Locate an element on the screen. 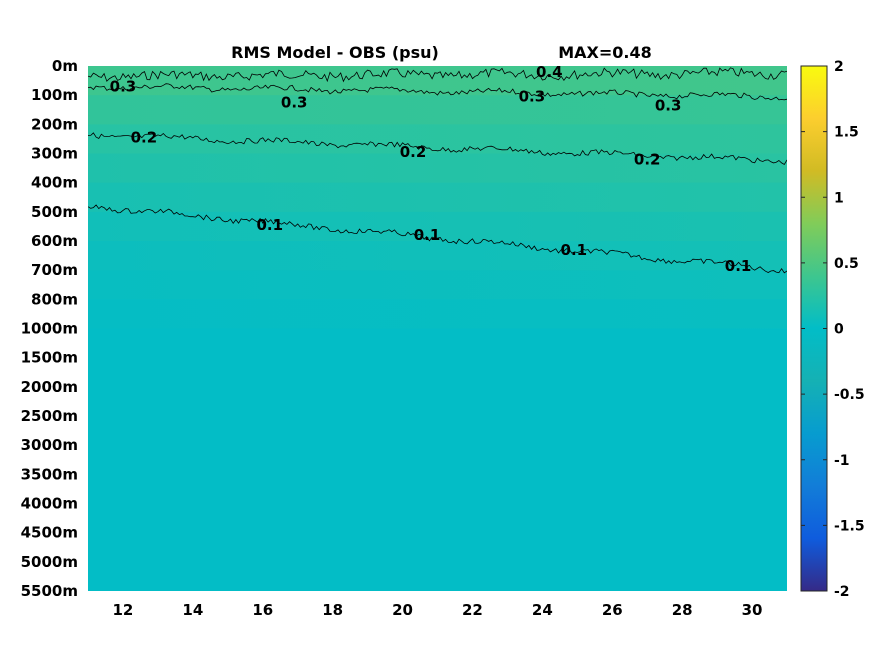 The image size is (875, 656). y-tick-label: 1000m is located at coordinates (49, 329).